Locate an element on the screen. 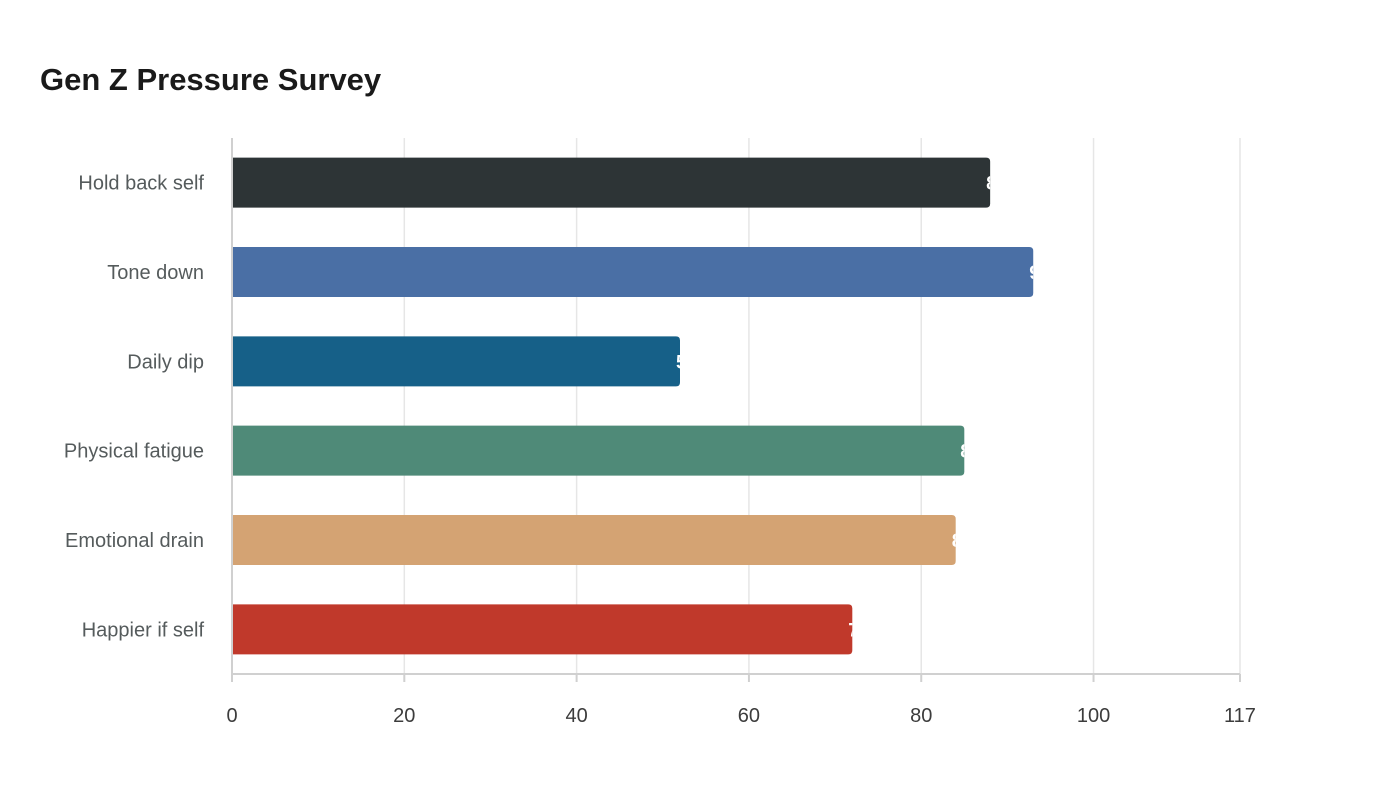 This screenshot has width=1400, height=800. value-label: 88 is located at coordinates (996, 184).